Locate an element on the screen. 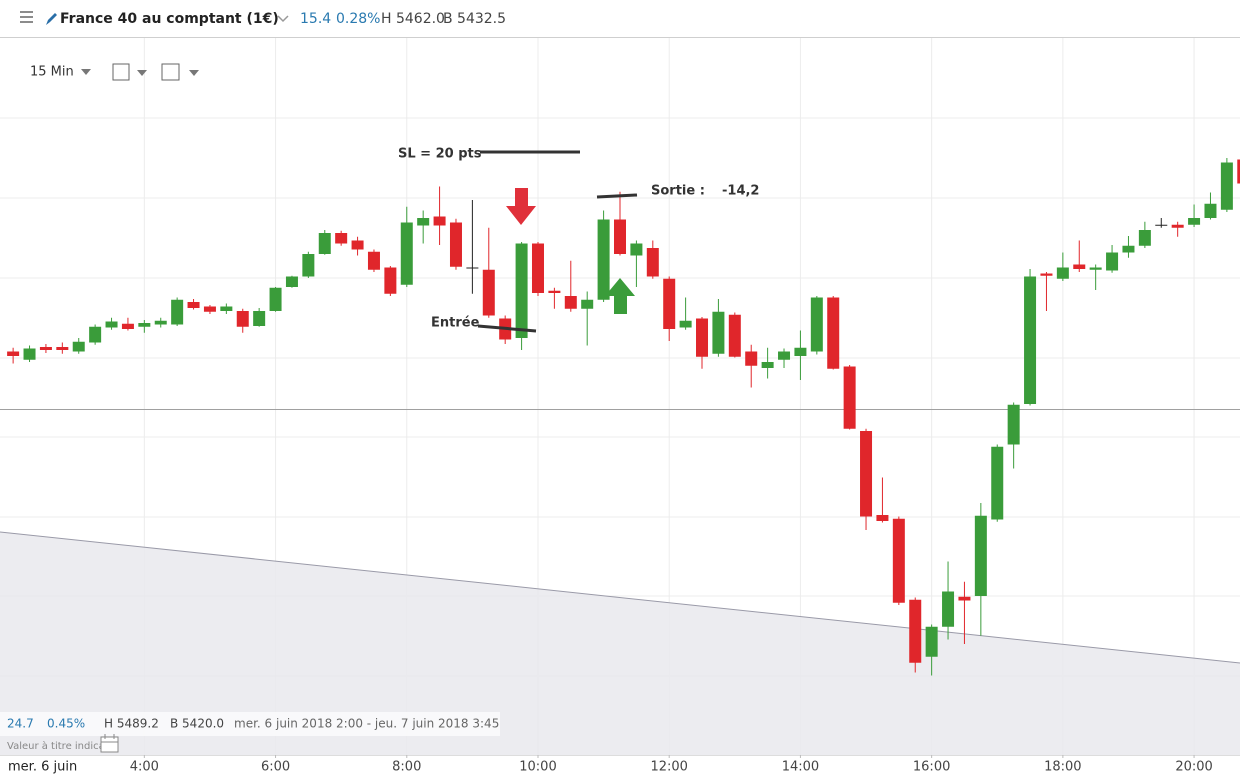 The height and width of the screenshot is (782, 1240). header-high: H 5462.0 is located at coordinates (413, 19).